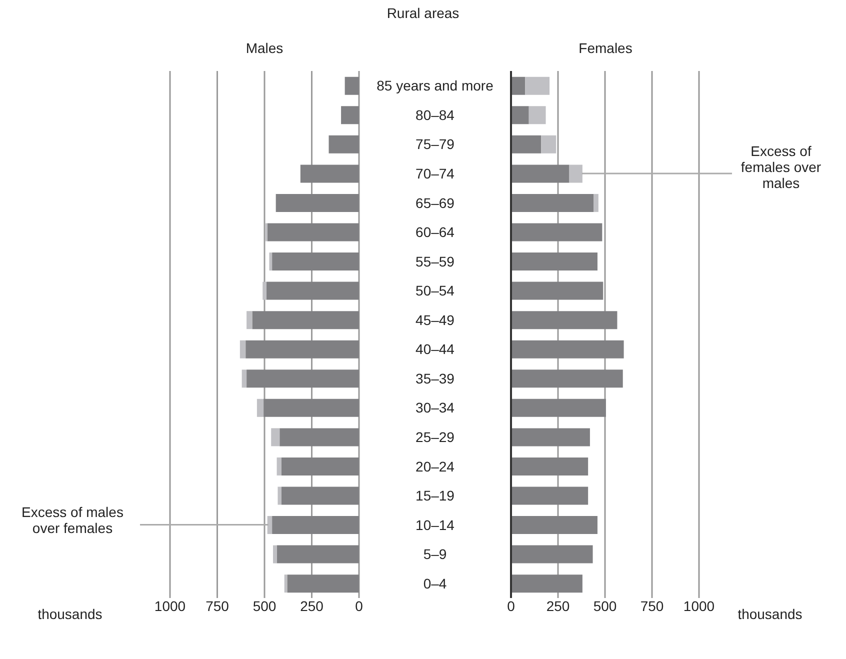 The image size is (846, 659). I want to click on y-tick-label: 20–24, so click(435, 466).